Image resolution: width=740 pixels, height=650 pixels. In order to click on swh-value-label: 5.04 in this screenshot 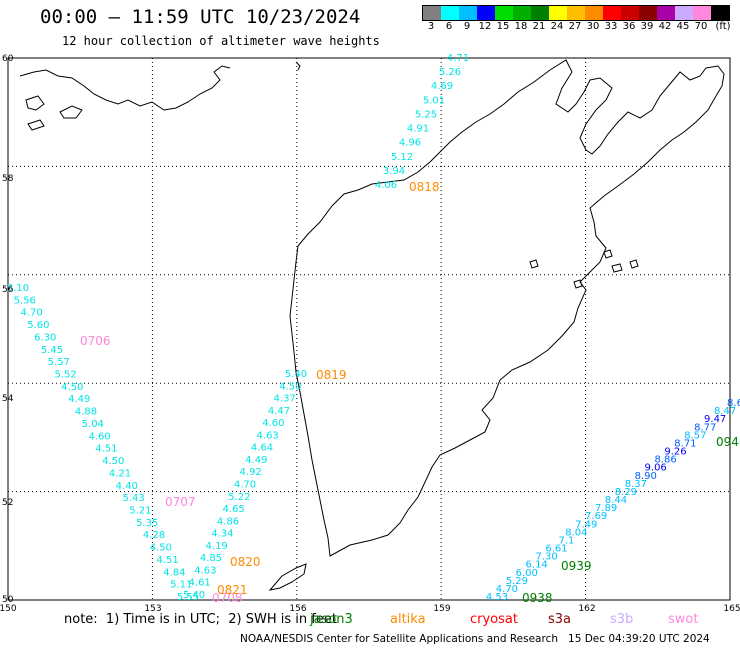, I will do `click(93, 424)`.